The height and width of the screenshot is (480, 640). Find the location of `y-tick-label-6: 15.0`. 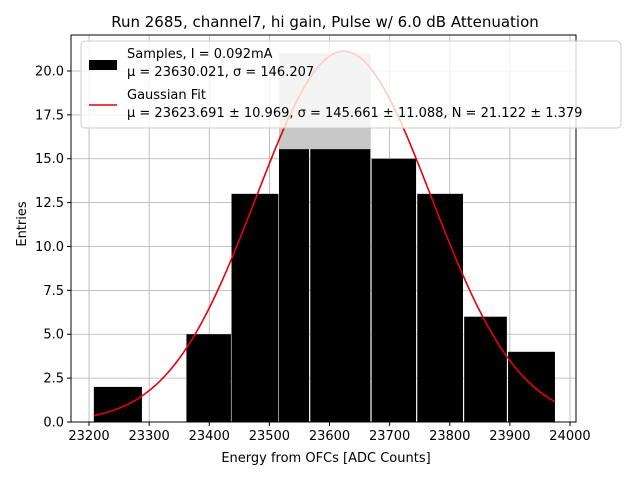

y-tick-label-6: 15.0 is located at coordinates (49, 159).